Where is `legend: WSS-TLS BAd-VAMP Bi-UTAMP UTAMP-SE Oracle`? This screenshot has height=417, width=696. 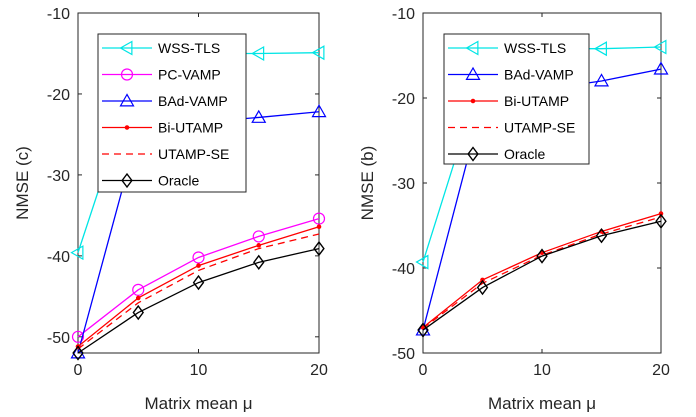 legend: WSS-TLS BAd-VAMP Bi-UTAMP UTAMP-SE Oracle is located at coordinates (516, 99).